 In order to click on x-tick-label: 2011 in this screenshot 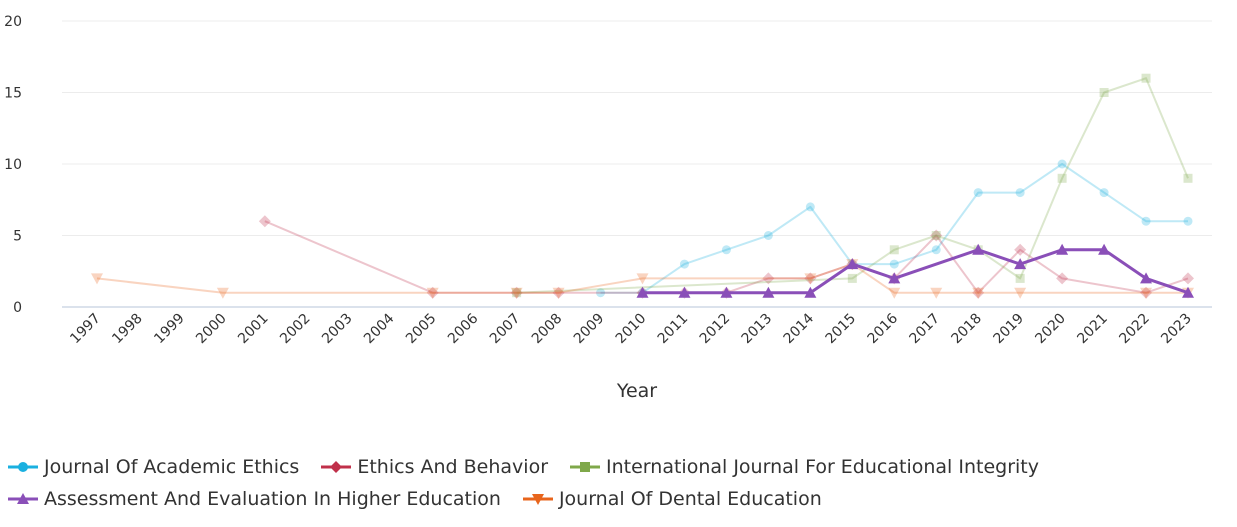, I will do `click(673, 329)`.